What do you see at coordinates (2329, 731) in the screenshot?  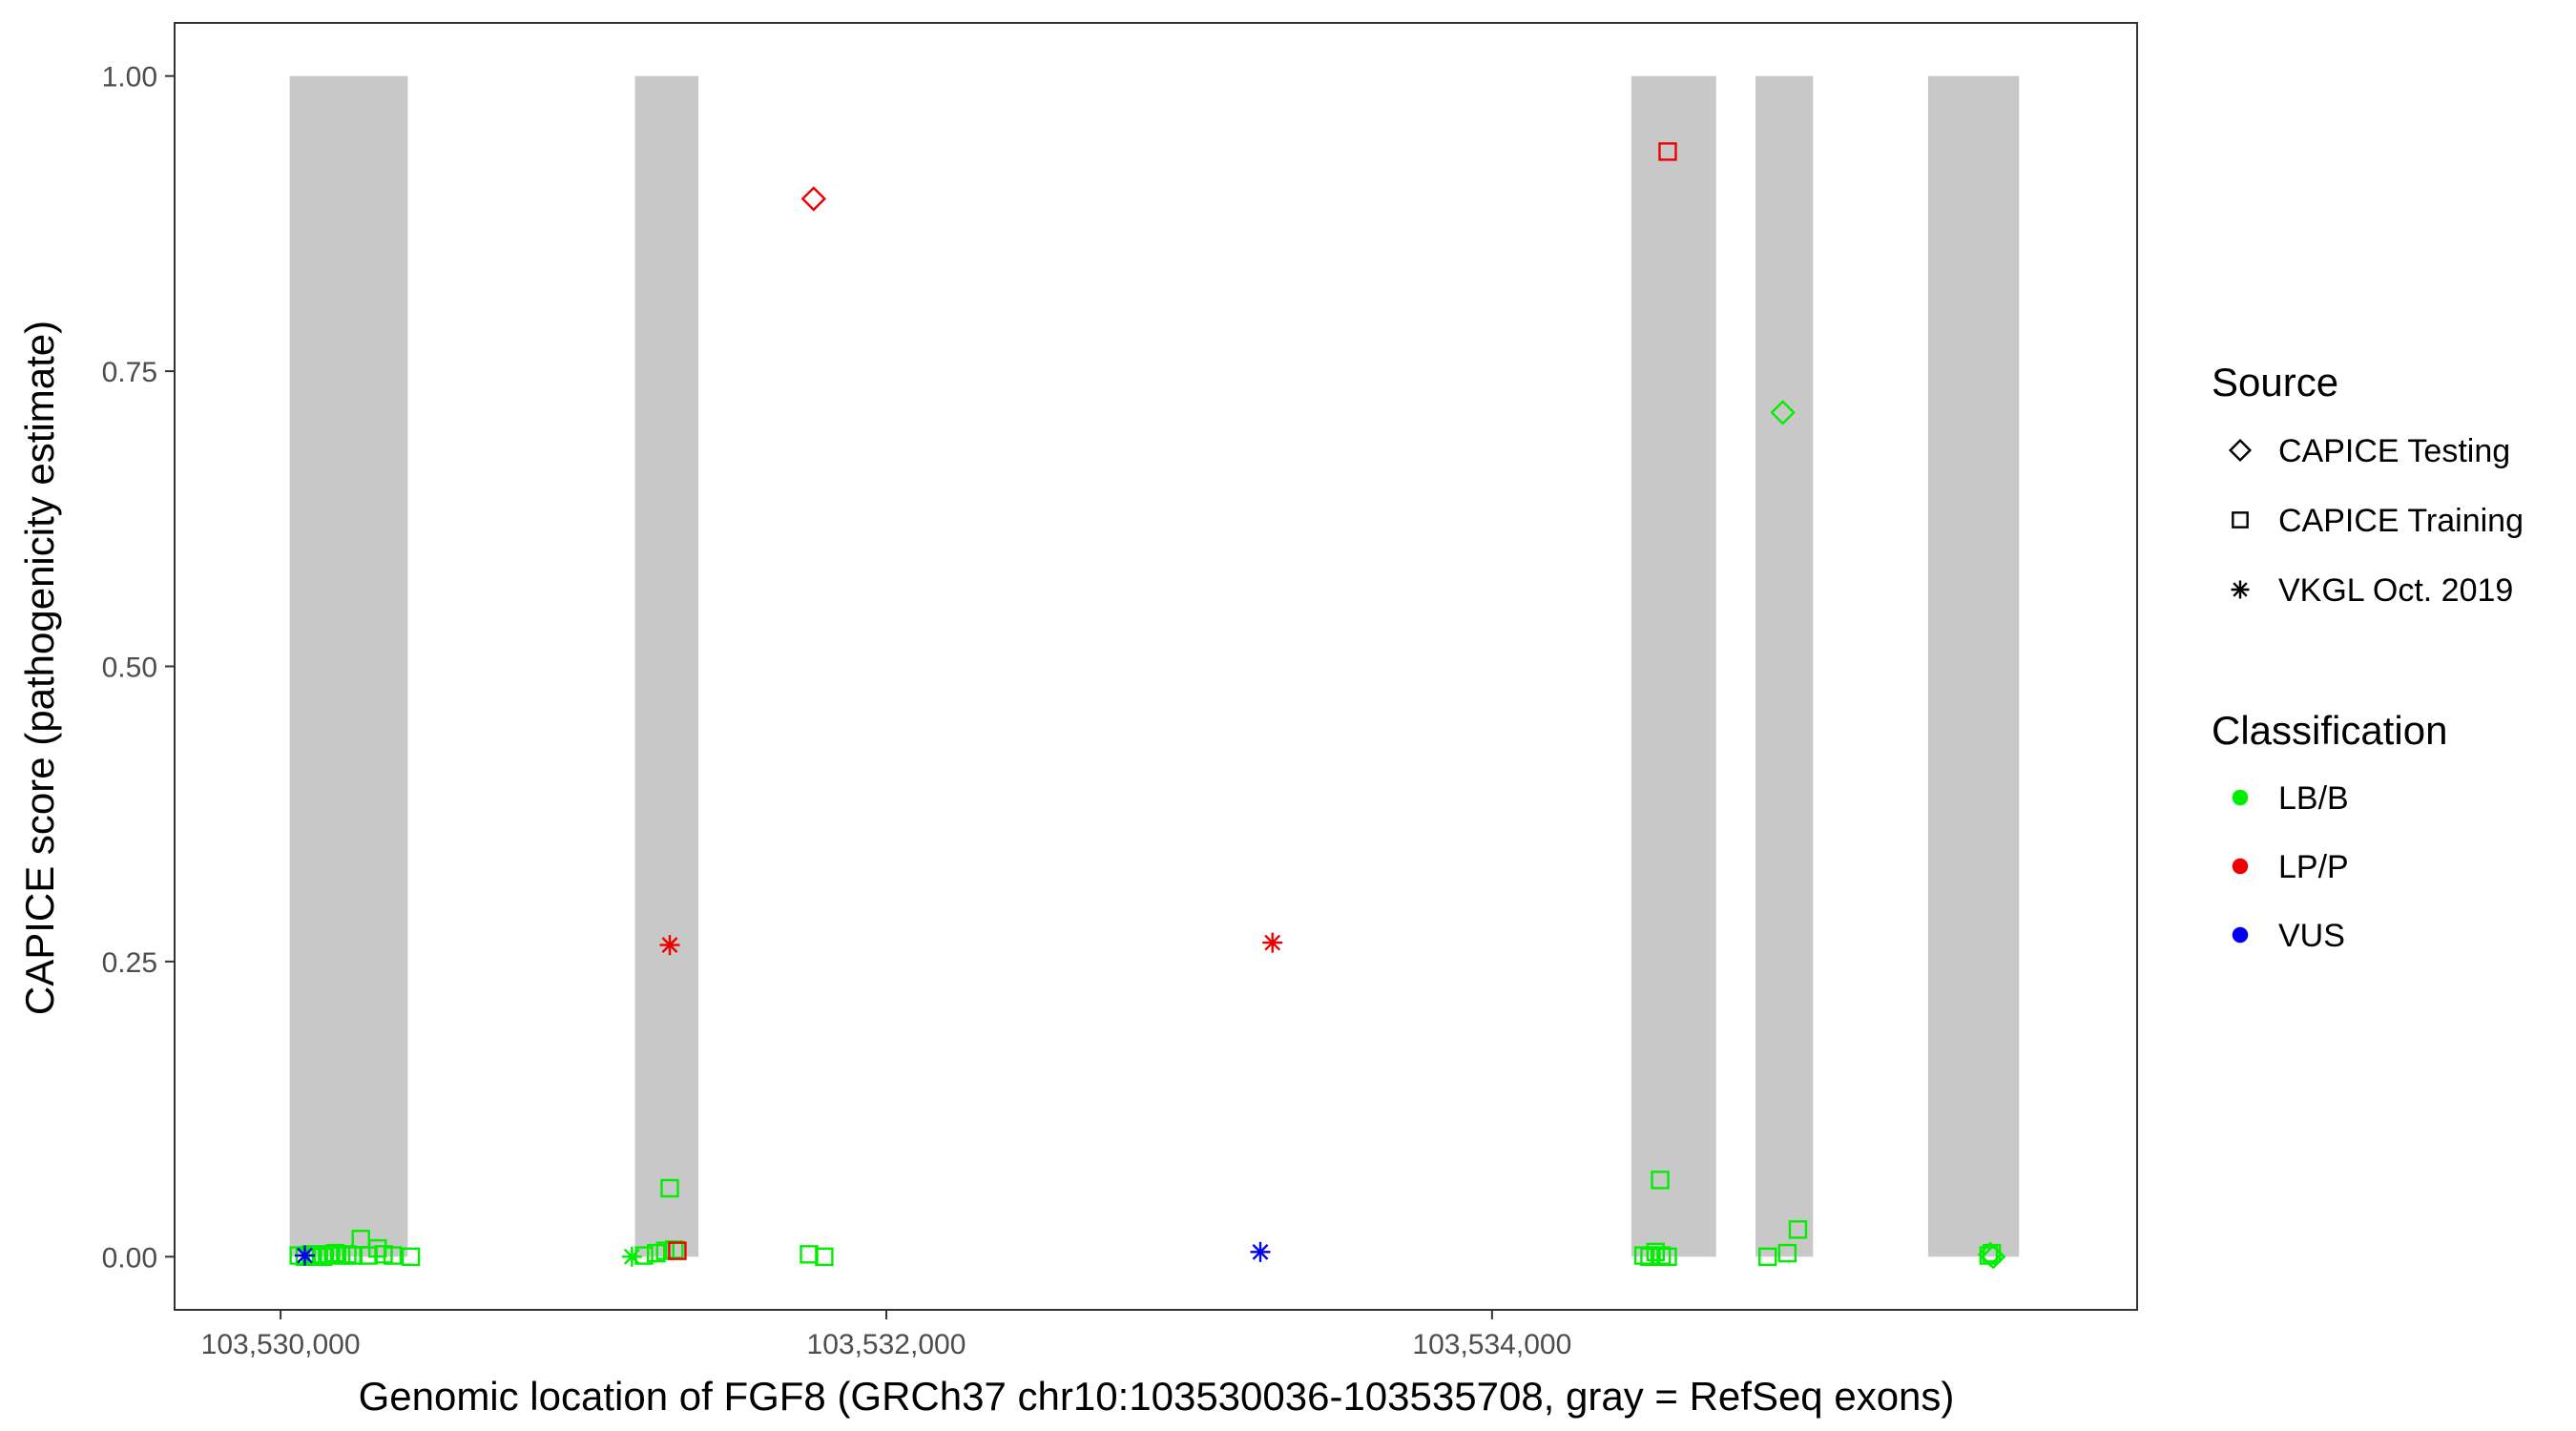 I see `legend-classification-title: Classification` at bounding box center [2329, 731].